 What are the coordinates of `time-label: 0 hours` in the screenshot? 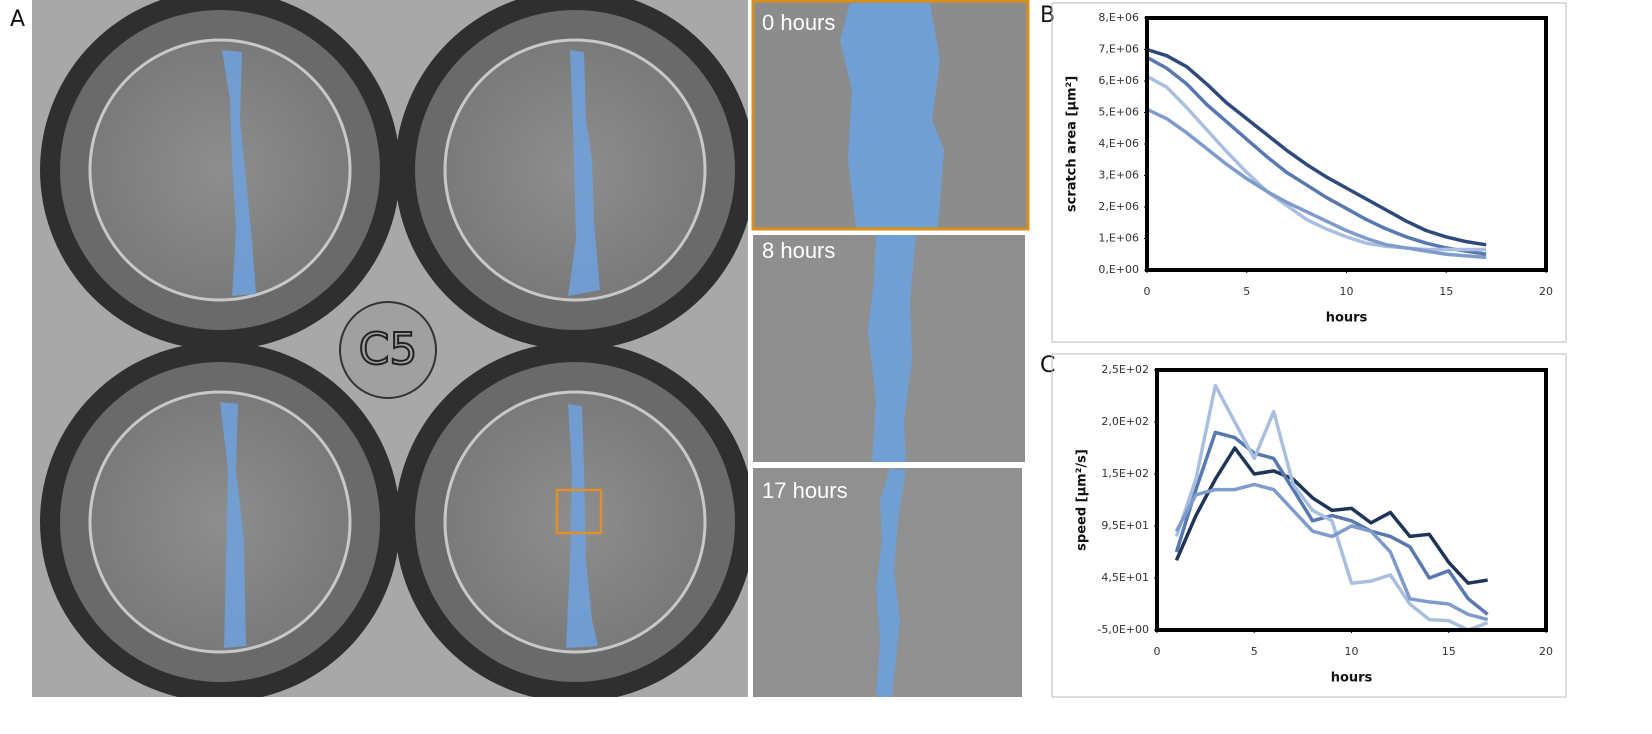 It's located at (798, 22).